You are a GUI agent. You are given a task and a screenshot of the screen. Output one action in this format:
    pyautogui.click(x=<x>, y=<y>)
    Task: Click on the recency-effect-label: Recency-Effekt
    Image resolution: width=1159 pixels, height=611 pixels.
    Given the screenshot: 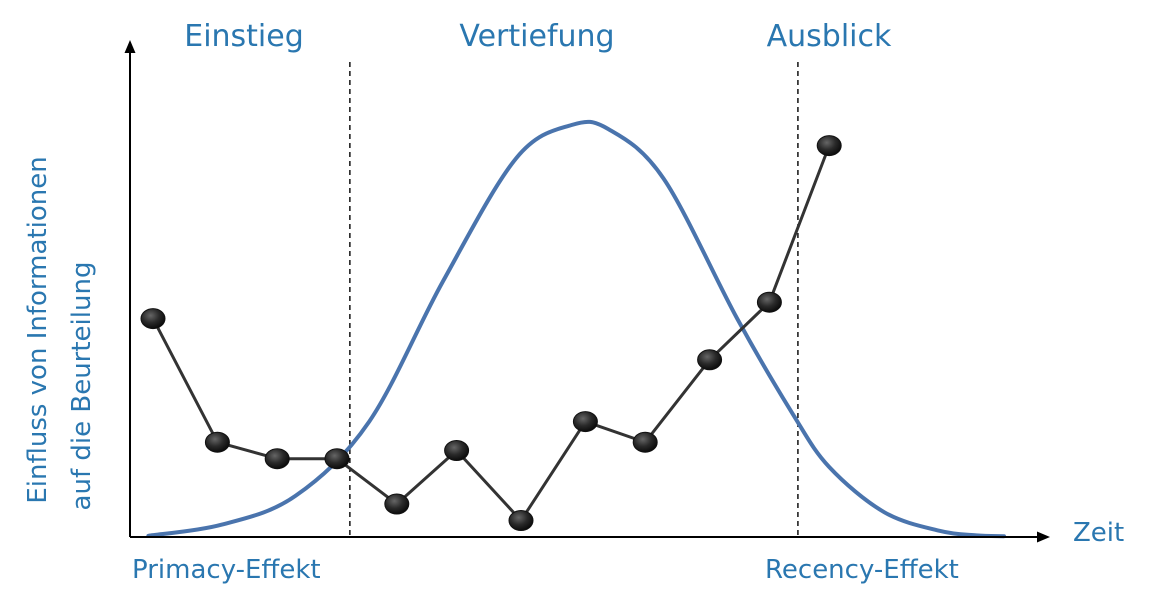 What is the action you would take?
    pyautogui.click(x=862, y=570)
    